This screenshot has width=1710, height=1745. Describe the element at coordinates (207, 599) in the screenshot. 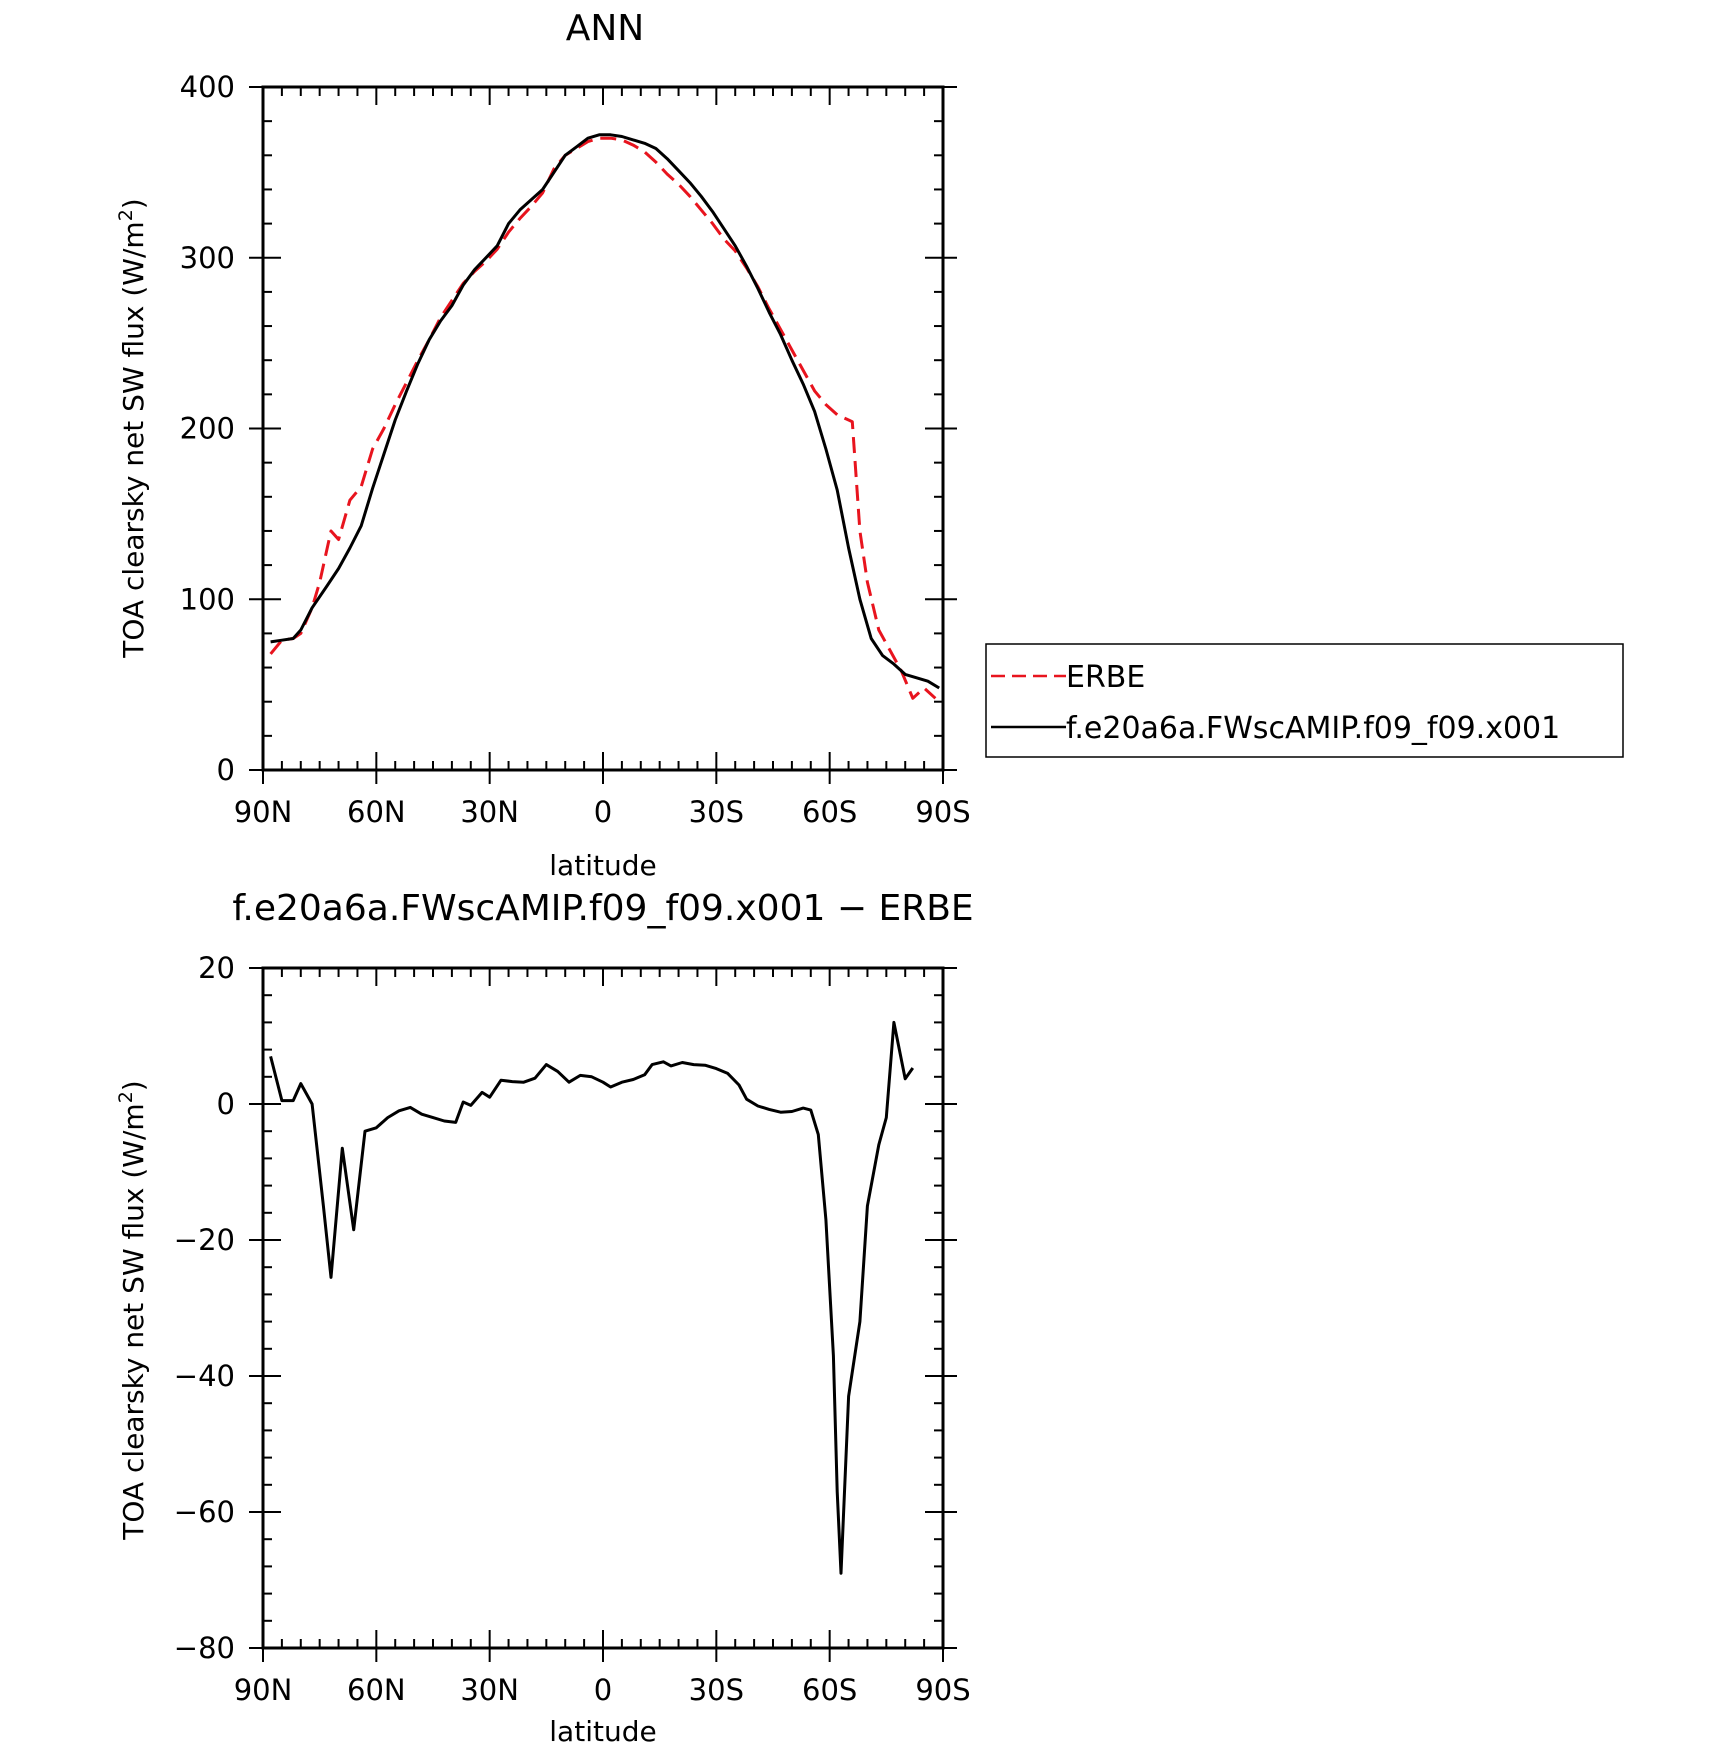

I see `top-y-tick-label: 100` at that location.